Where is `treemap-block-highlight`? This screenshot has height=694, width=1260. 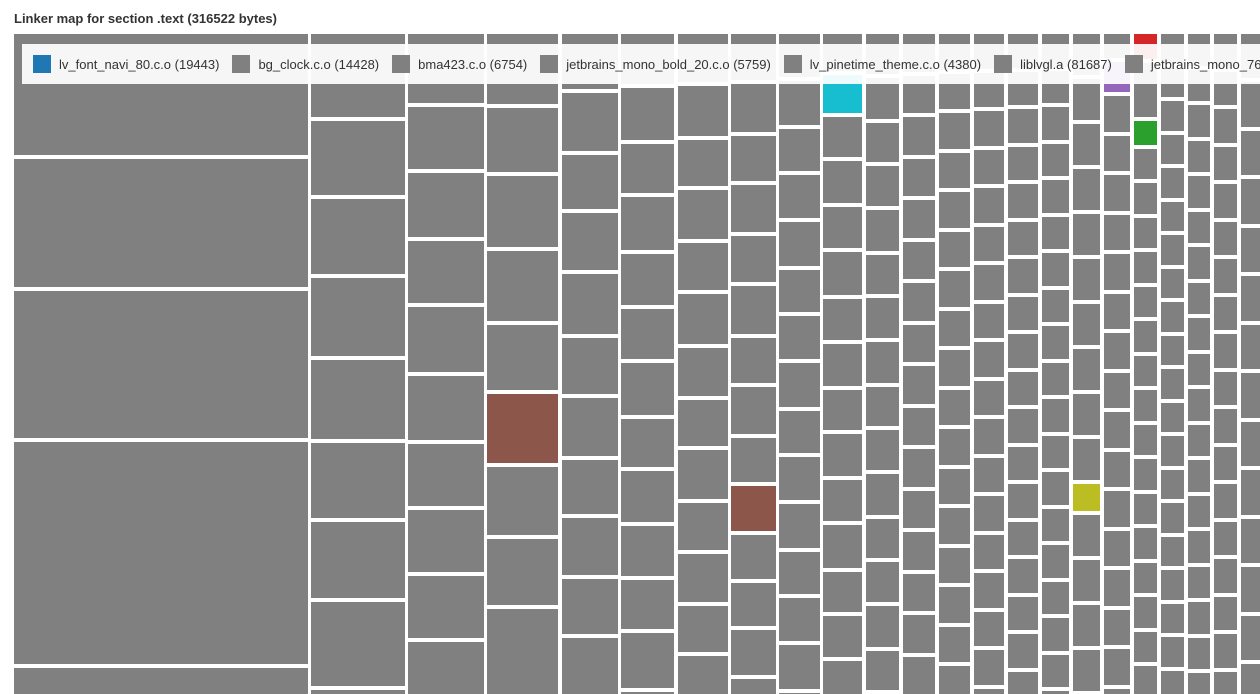 treemap-block-highlight is located at coordinates (522, 428).